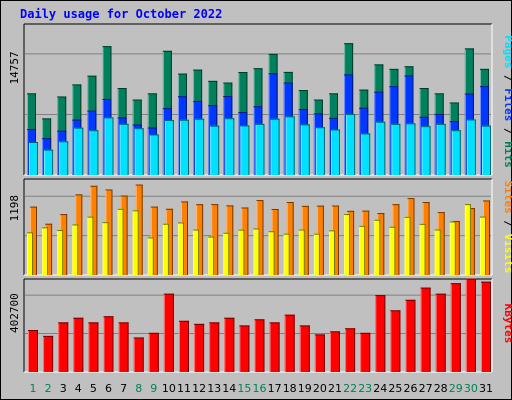 This screenshot has height=400, width=512. Describe the element at coordinates (199, 388) in the screenshot. I see `x-tick-label: 12` at that location.